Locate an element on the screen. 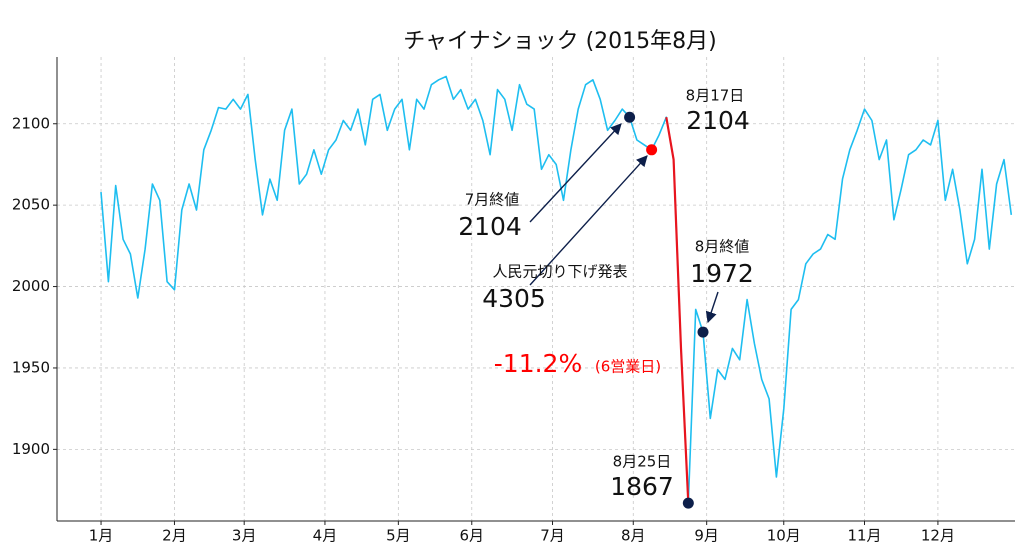 The height and width of the screenshot is (548, 1024). annotation-label: 8月終値 is located at coordinates (722, 247).